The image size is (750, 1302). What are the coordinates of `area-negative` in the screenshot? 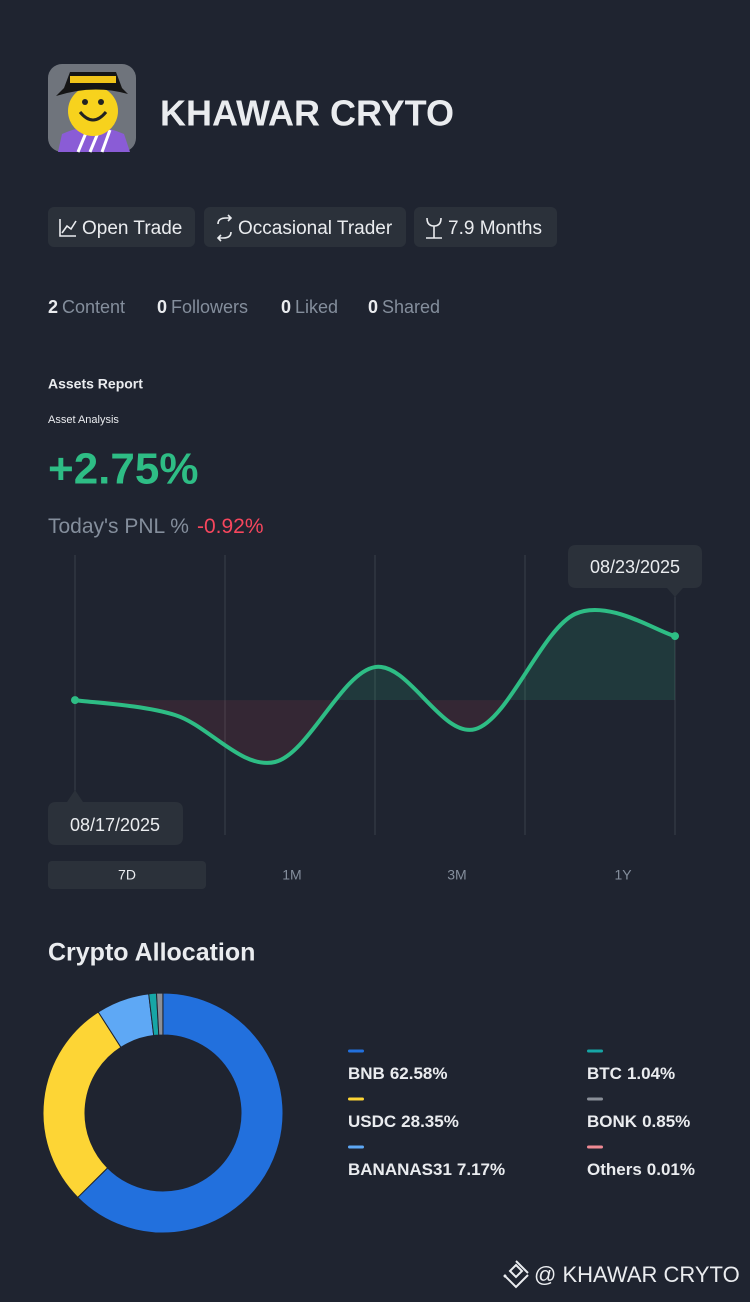 It's located at (375, 731).